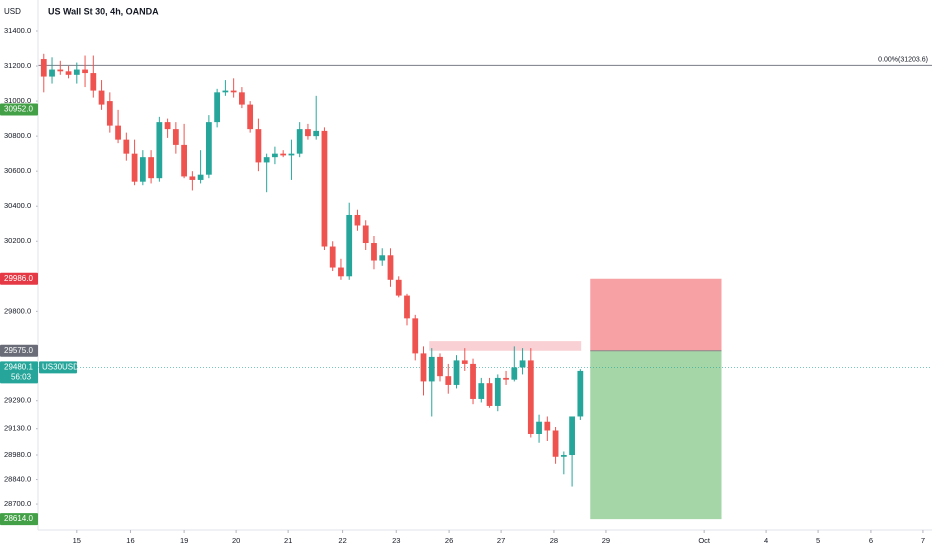  I want to click on price-badge-label: 28614.0, so click(18, 518).